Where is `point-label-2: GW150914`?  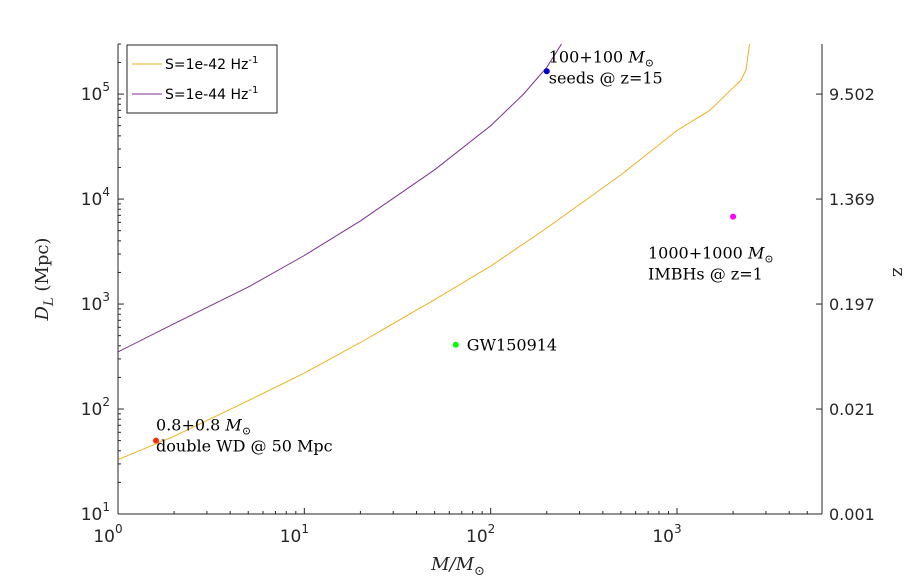
point-label-2: GW150914 is located at coordinates (512, 345).